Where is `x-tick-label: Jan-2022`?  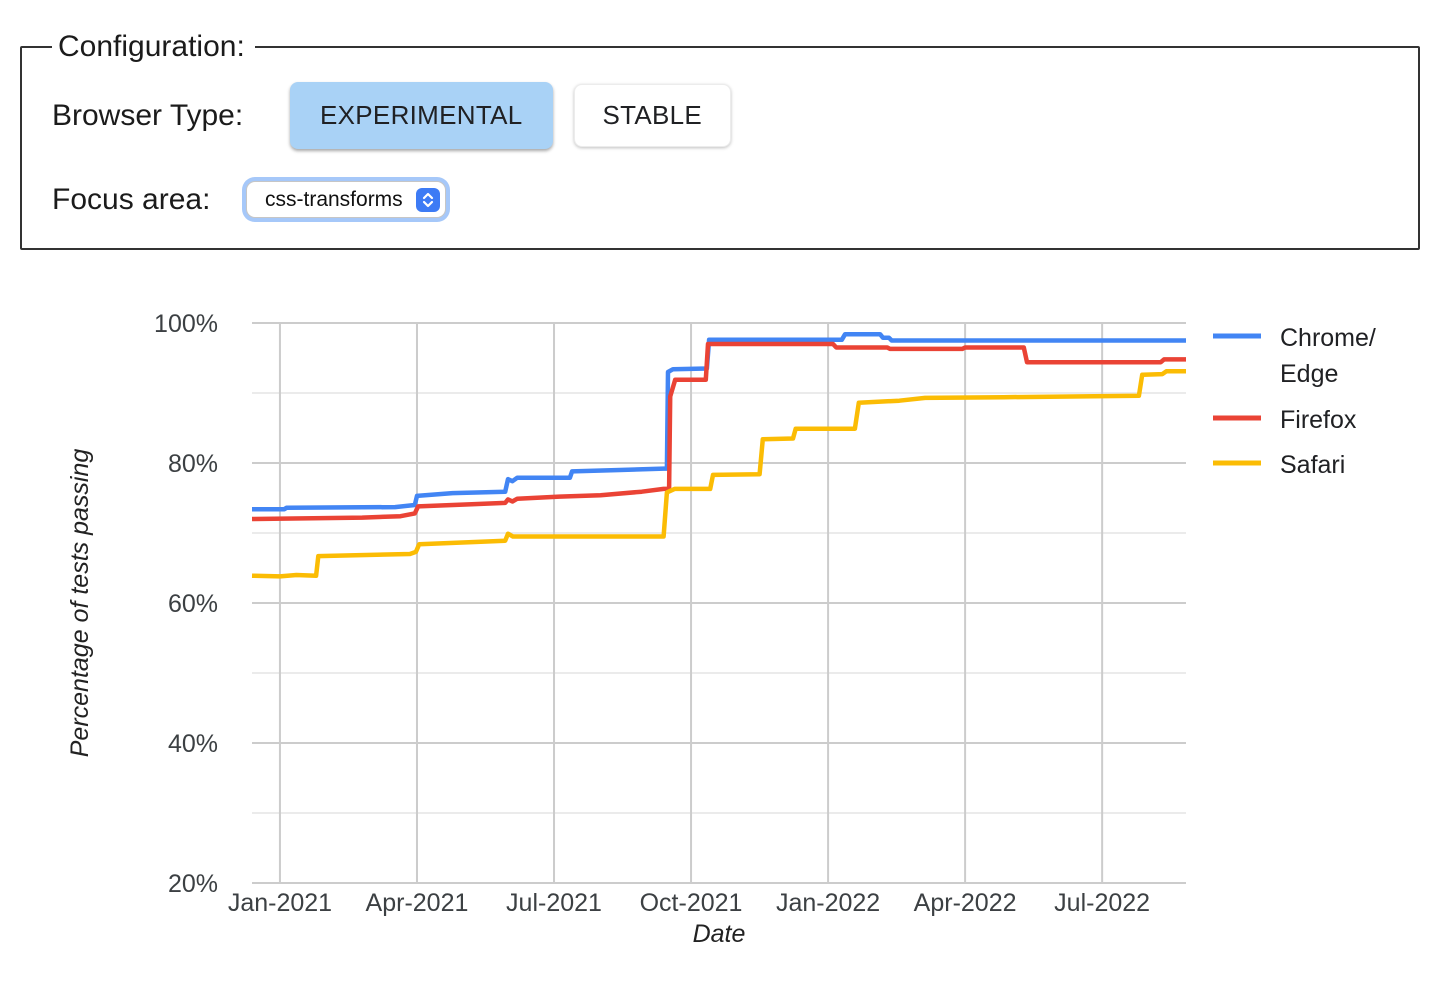
x-tick-label: Jan-2022 is located at coordinates (828, 903).